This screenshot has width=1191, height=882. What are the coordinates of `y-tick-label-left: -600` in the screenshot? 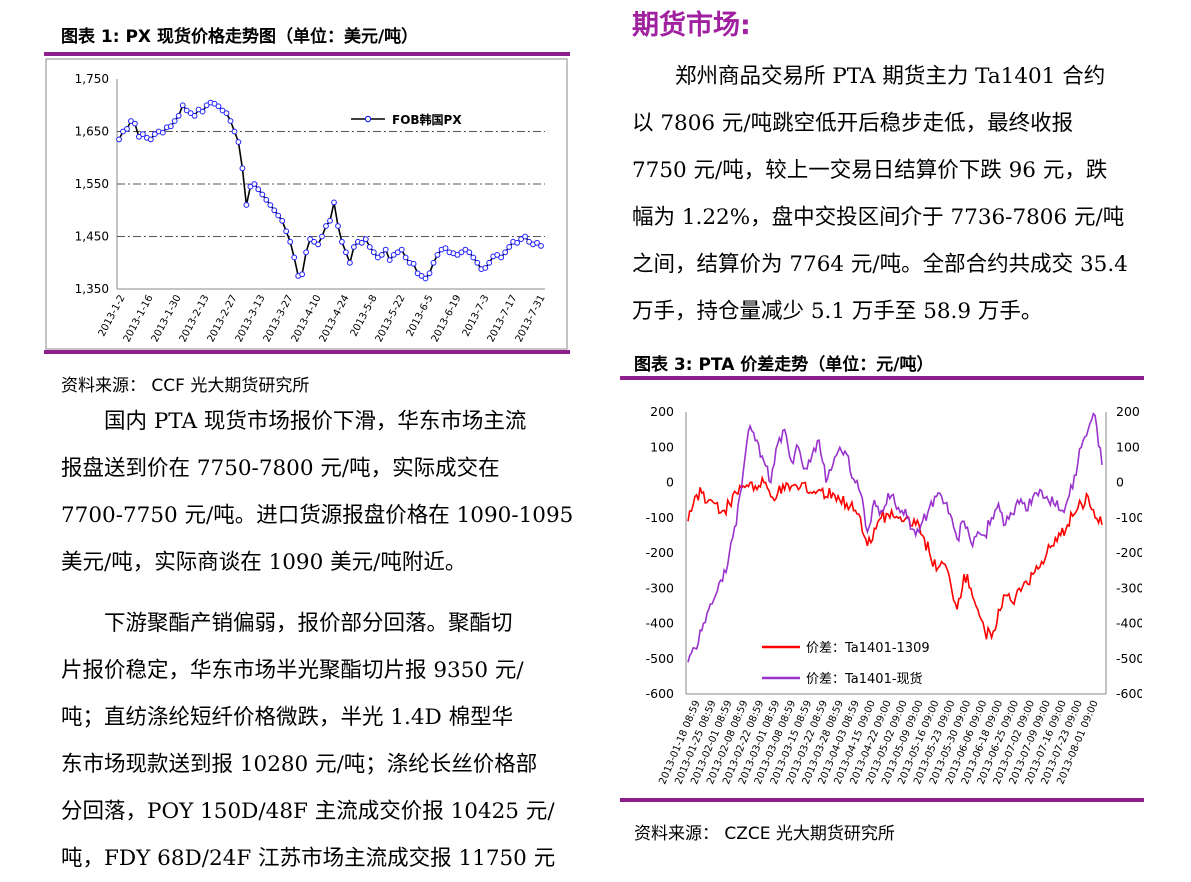 It's located at (660, 693).